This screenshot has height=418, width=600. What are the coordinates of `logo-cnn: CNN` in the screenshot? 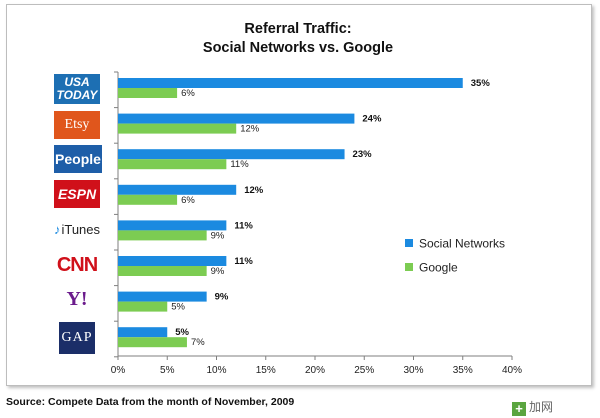 It's located at (77, 265).